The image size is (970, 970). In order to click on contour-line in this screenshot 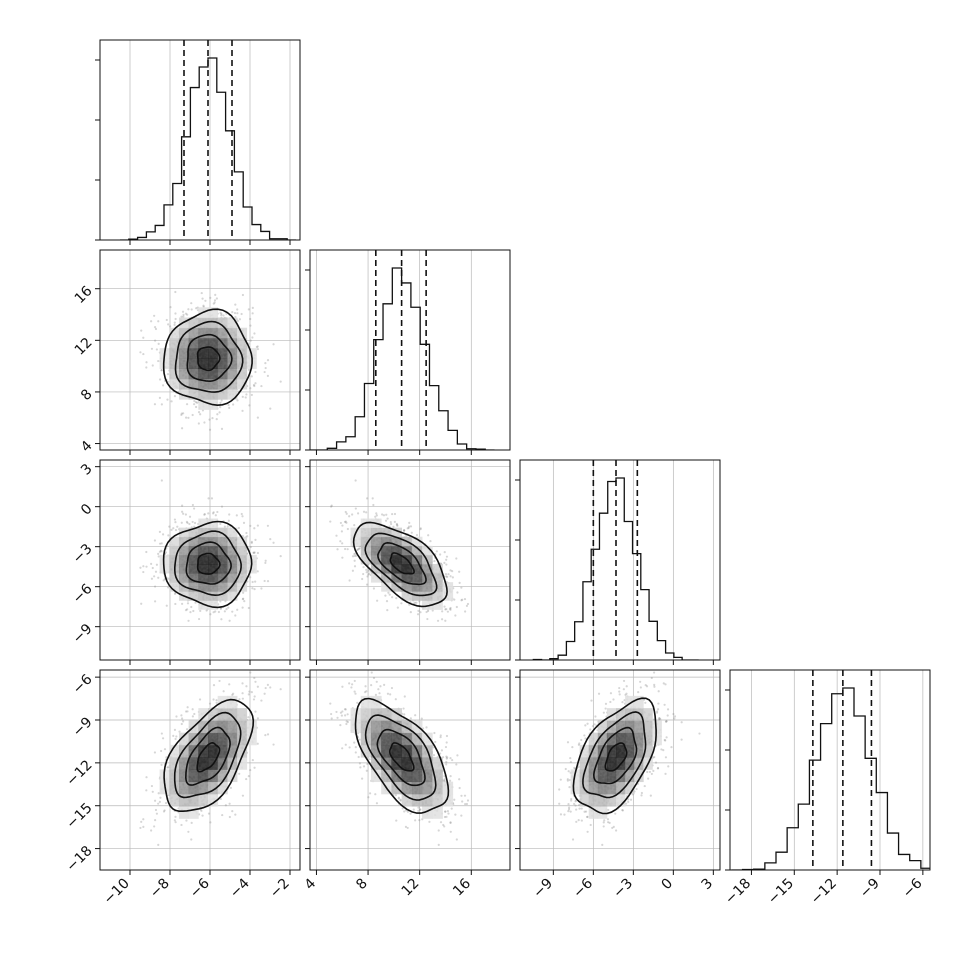, I will do `click(401, 564)`.